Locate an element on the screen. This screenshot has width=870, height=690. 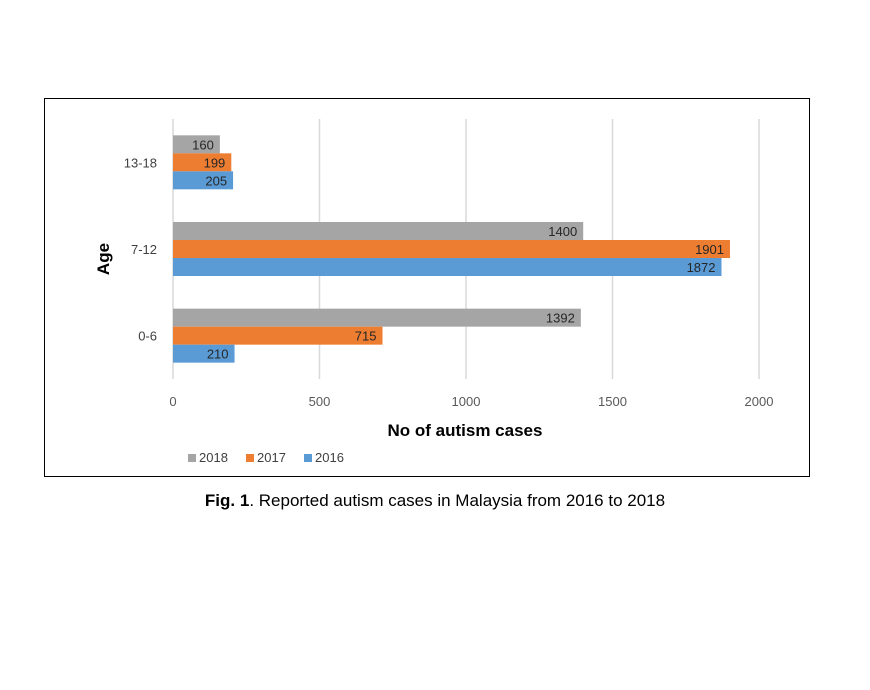
x-tick-label: 0 is located at coordinates (172, 401).